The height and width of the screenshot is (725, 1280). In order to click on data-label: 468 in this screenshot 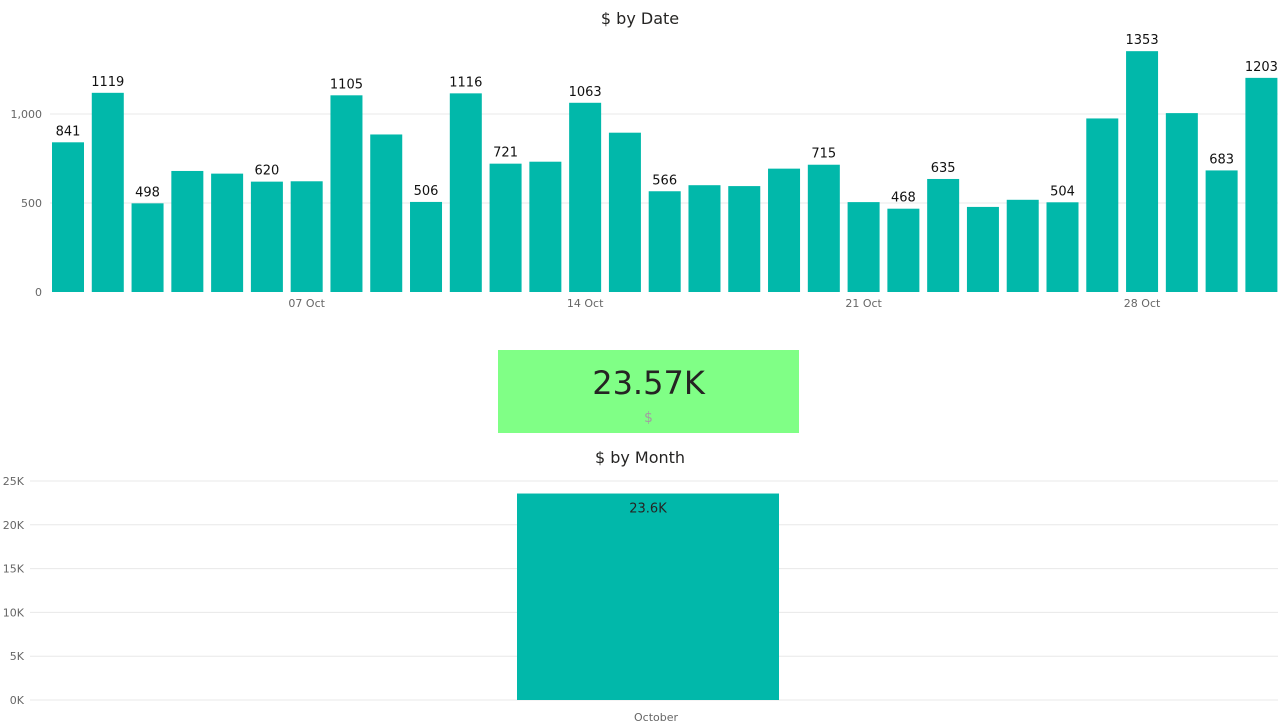, I will do `click(903, 198)`.